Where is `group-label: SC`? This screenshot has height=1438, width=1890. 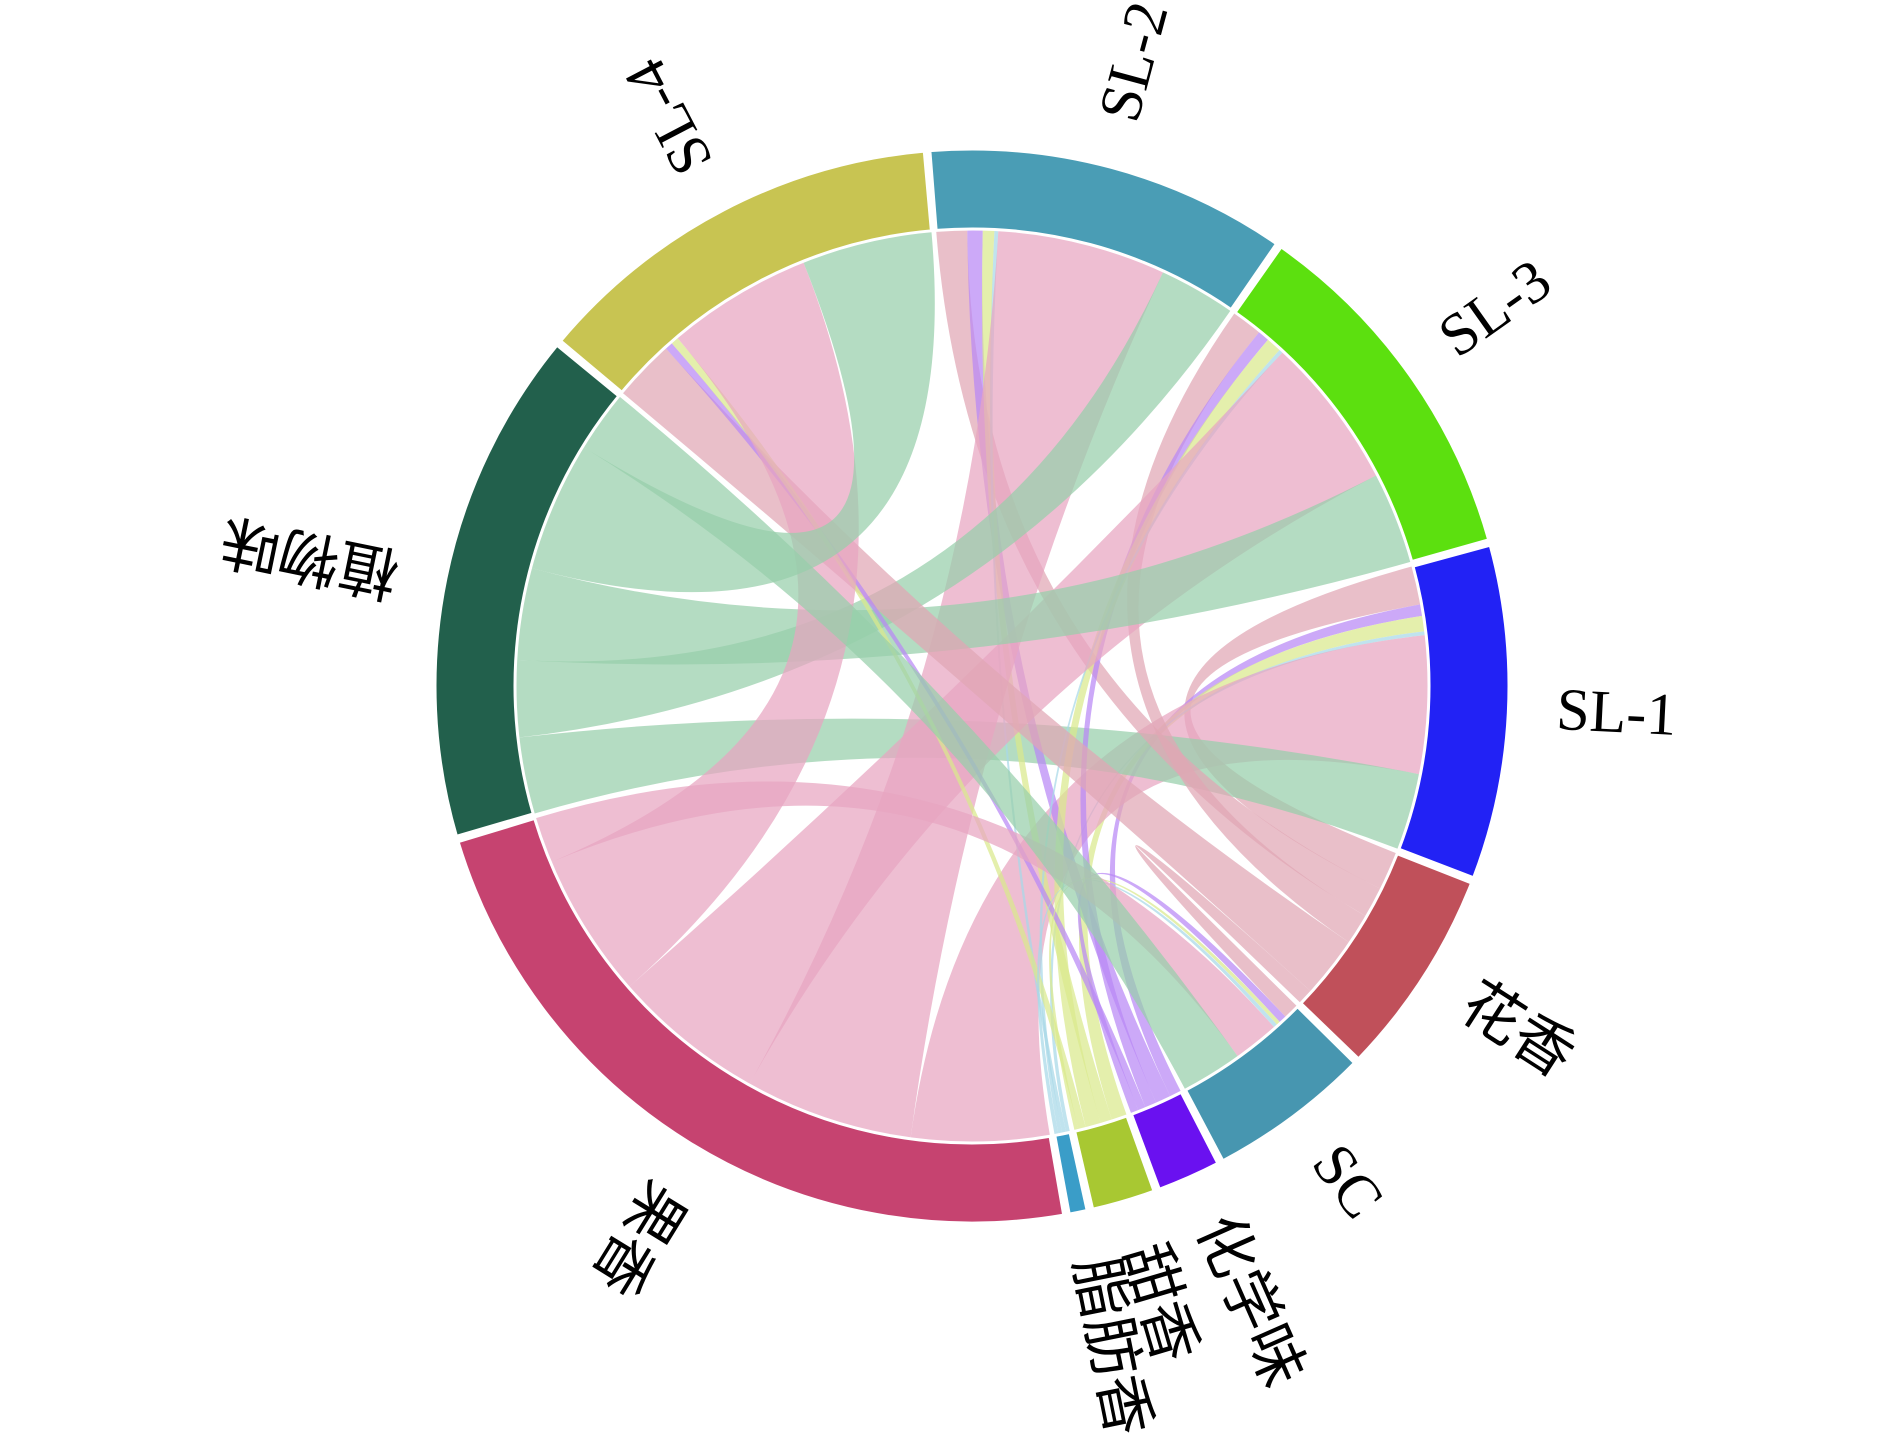
group-label: SC is located at coordinates (1348, 1181).